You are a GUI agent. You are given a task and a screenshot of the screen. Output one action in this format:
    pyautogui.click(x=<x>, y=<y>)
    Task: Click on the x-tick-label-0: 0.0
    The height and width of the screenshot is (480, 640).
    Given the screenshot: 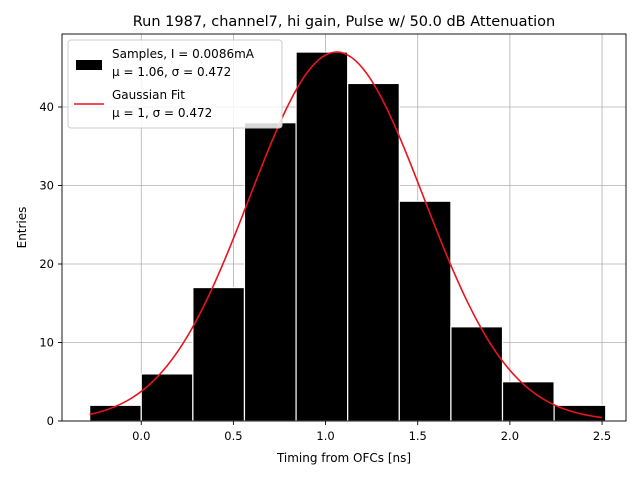 What is the action you would take?
    pyautogui.click(x=141, y=436)
    